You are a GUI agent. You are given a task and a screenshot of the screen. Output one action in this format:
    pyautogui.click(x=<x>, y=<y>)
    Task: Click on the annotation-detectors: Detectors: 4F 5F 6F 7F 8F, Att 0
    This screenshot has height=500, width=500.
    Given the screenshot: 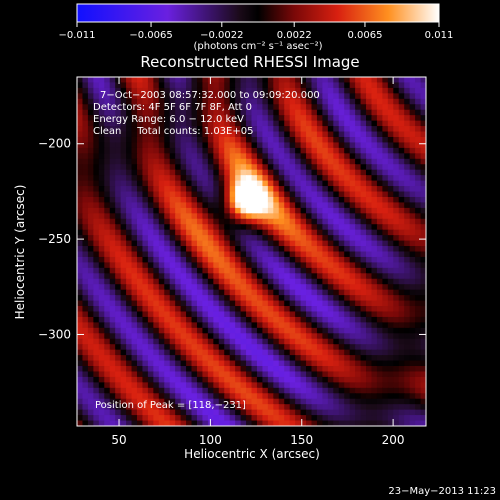 What is the action you would take?
    pyautogui.click(x=172, y=107)
    